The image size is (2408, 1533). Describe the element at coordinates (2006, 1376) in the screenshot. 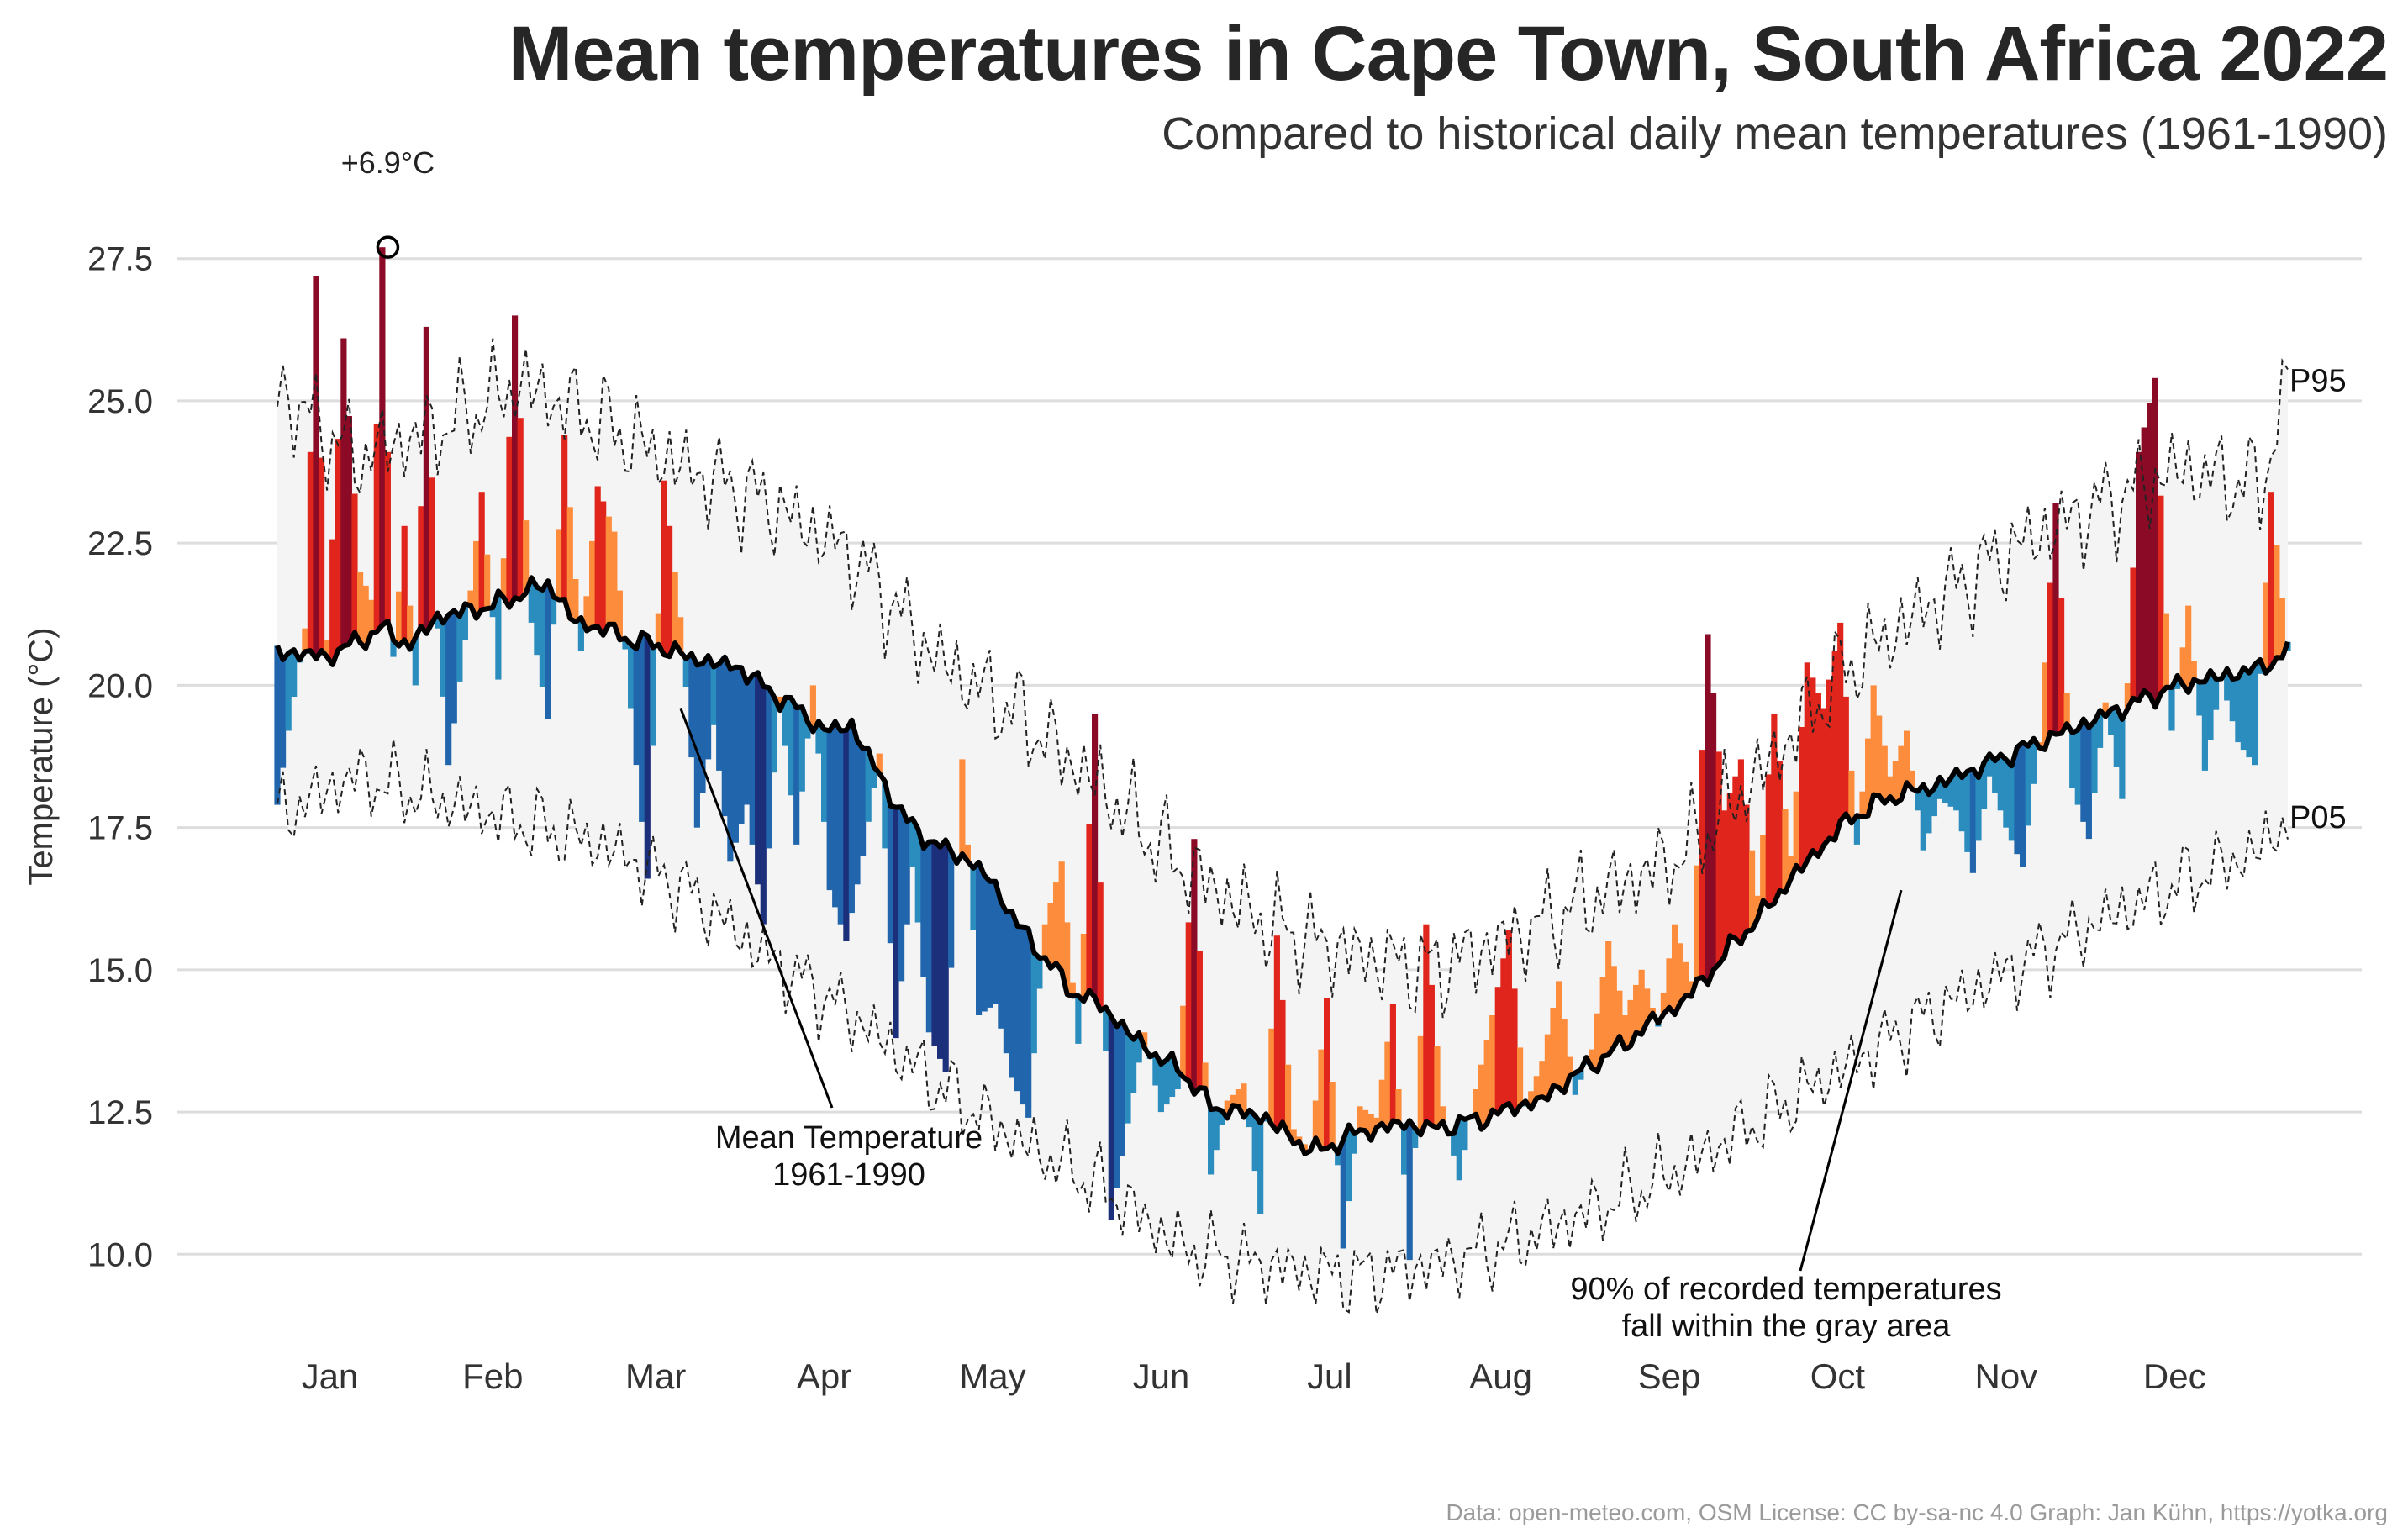

I see `month-label: Nov` at that location.